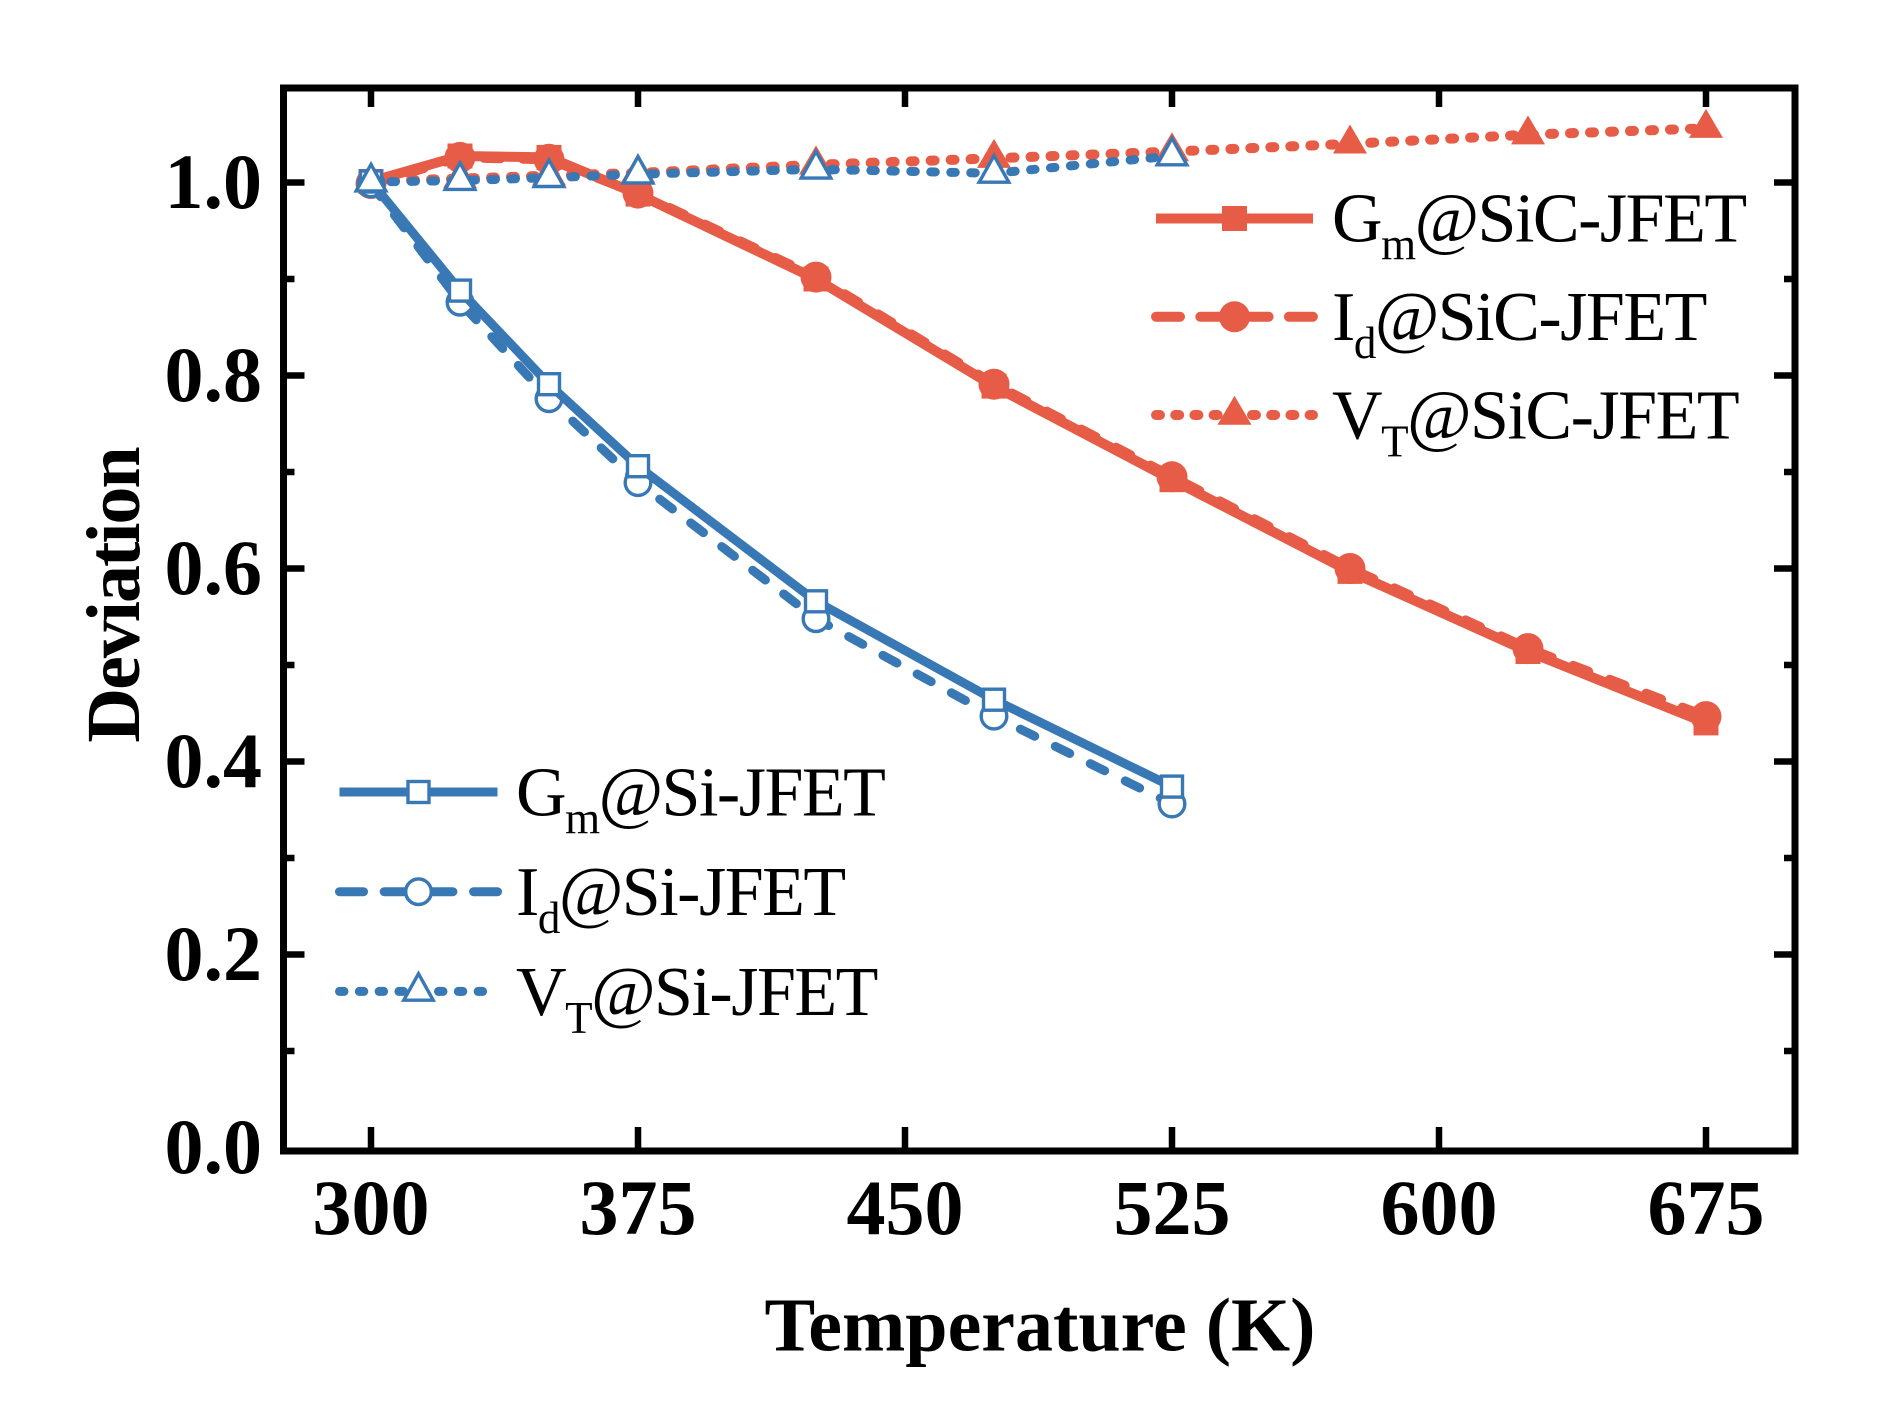 The width and height of the screenshot is (1892, 1417). I want to click on svg-text: 0.2, so click(214, 953).